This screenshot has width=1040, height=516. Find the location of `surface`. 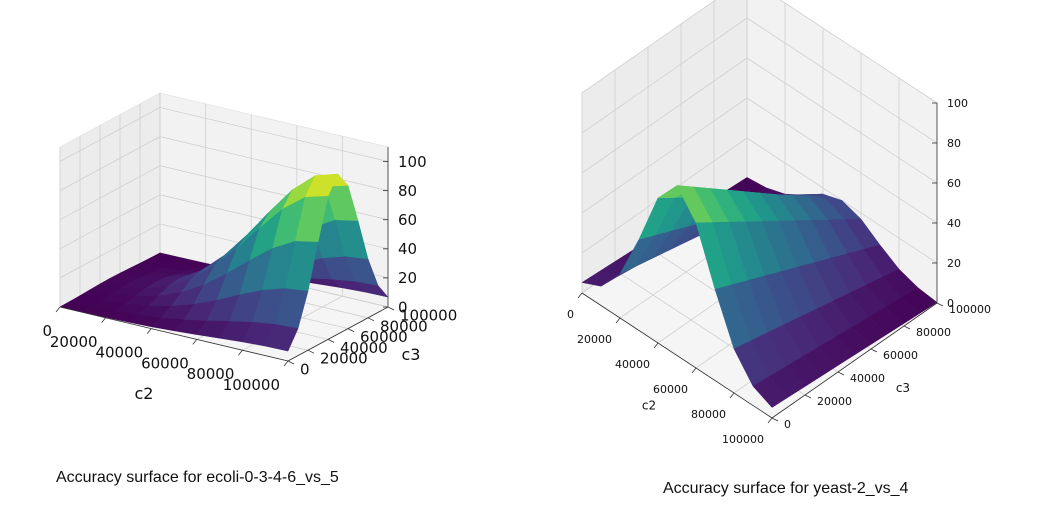

surface is located at coordinates (224, 262).